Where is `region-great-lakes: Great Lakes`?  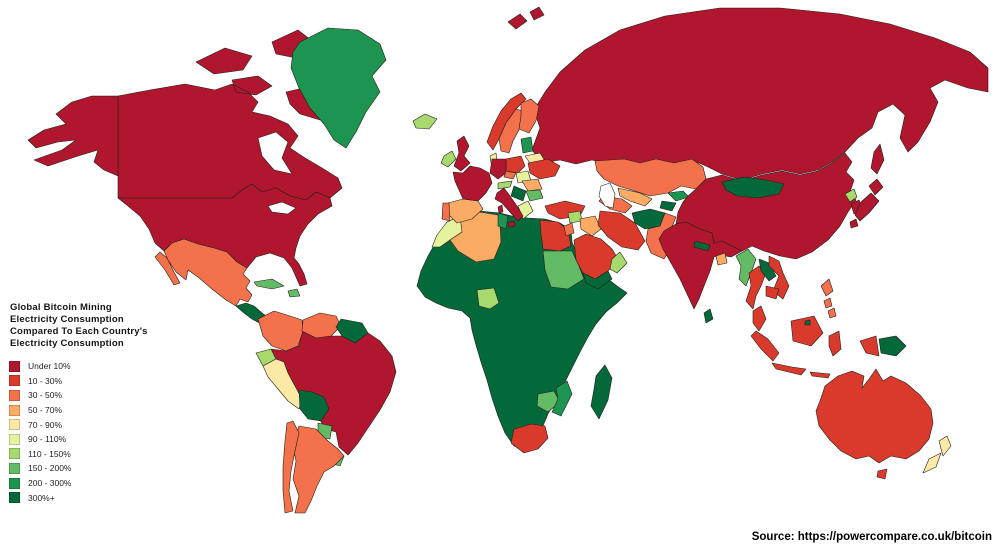 region-great-lakes: Great Lakes is located at coordinates (282, 208).